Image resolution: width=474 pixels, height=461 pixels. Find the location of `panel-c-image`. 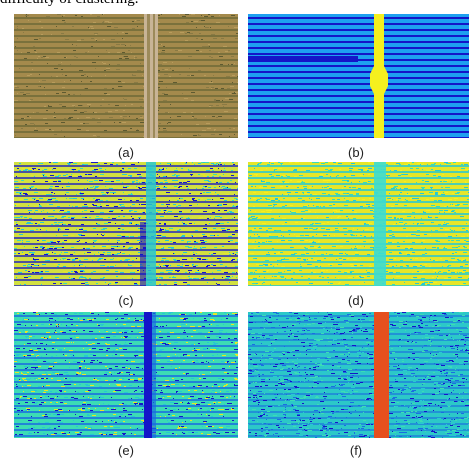

panel-c-image is located at coordinates (126, 224).